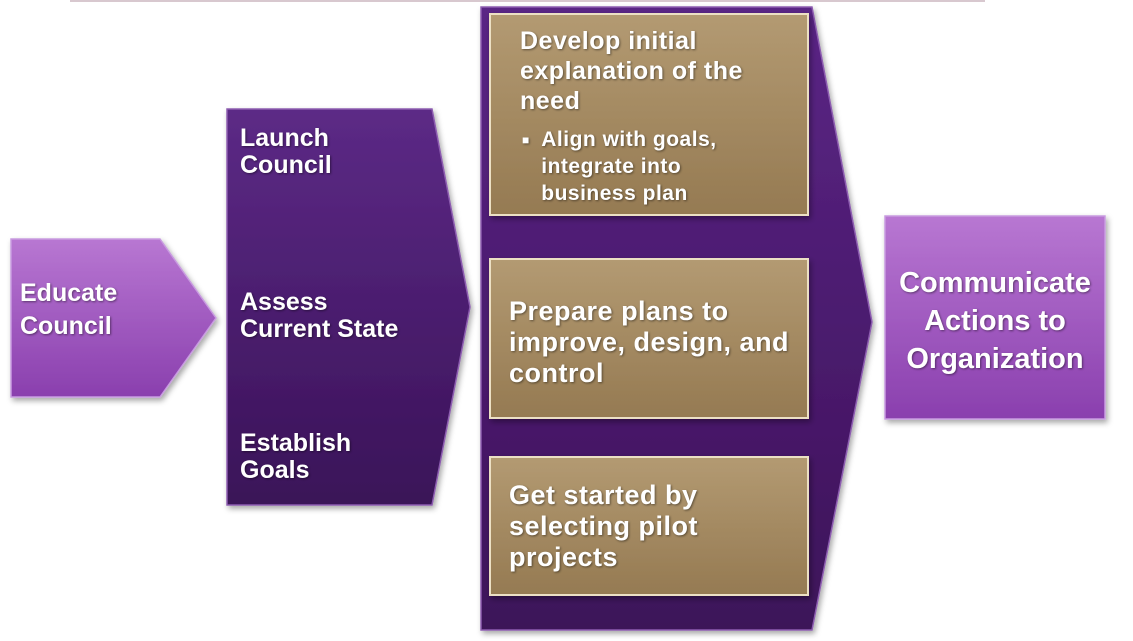 This screenshot has height=641, width=1133. What do you see at coordinates (296, 456) in the screenshot?
I see `establish-goals-label: Establish Goals` at bounding box center [296, 456].